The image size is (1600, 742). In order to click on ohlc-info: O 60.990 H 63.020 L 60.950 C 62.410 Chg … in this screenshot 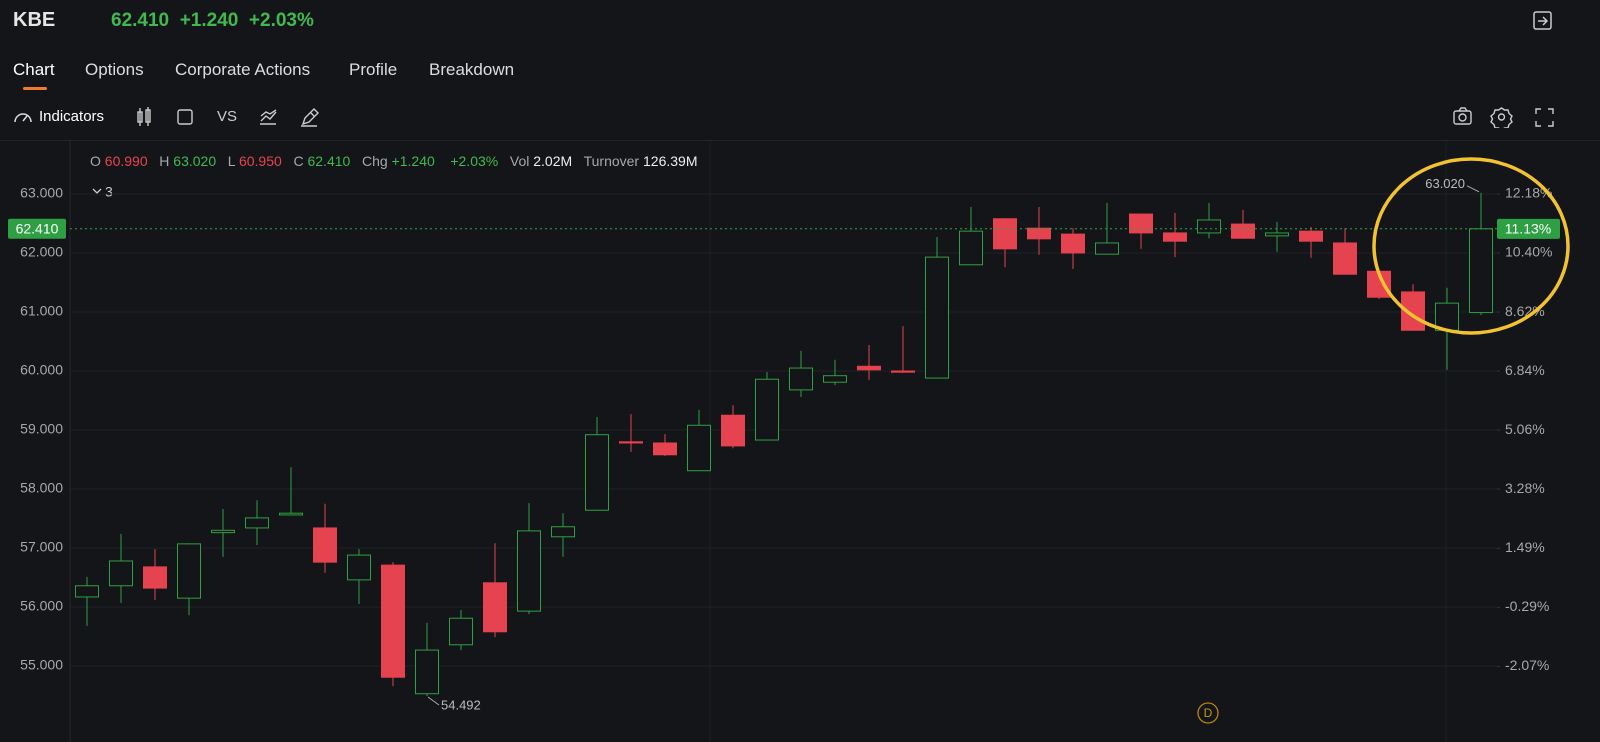, I will do `click(393, 161)`.